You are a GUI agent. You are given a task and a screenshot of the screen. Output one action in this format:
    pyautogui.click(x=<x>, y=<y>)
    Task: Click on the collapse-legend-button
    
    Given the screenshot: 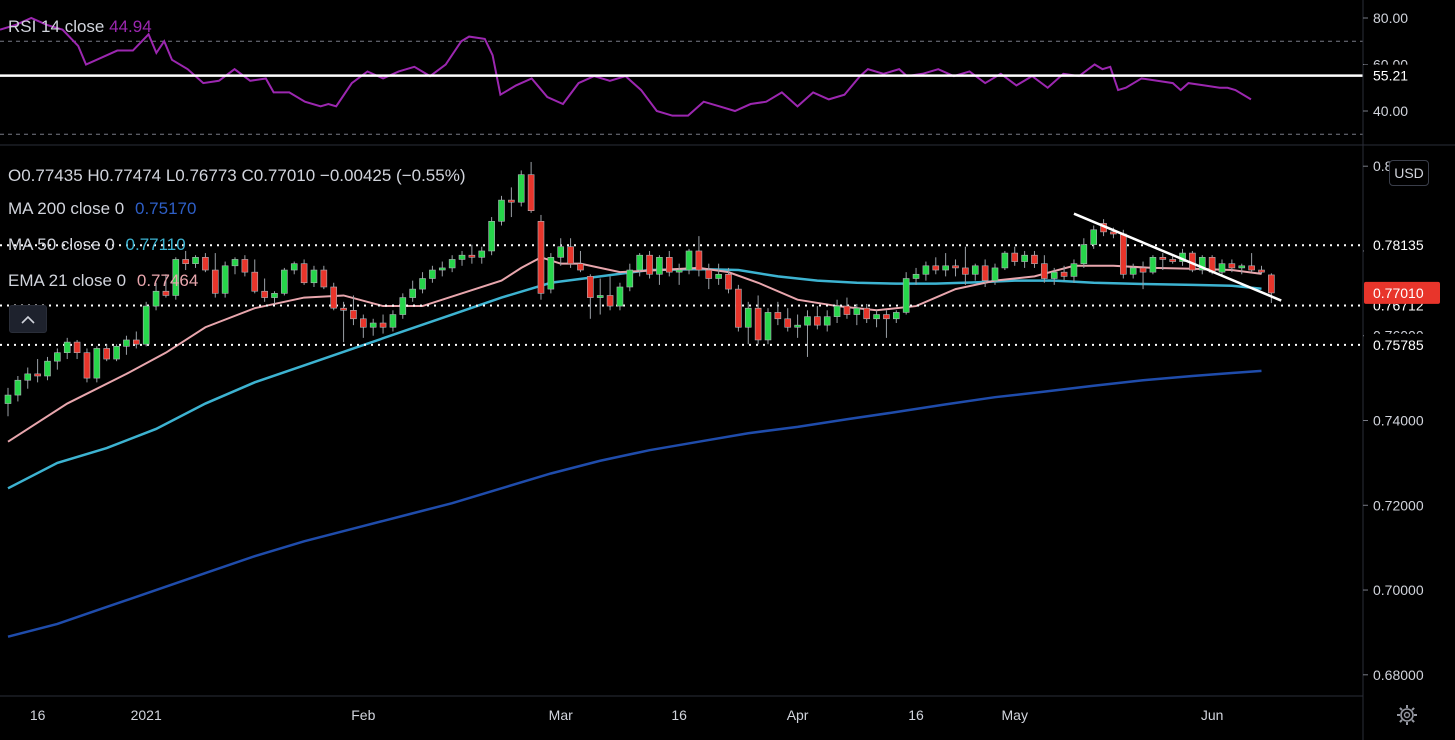 What is the action you would take?
    pyautogui.click(x=28, y=319)
    